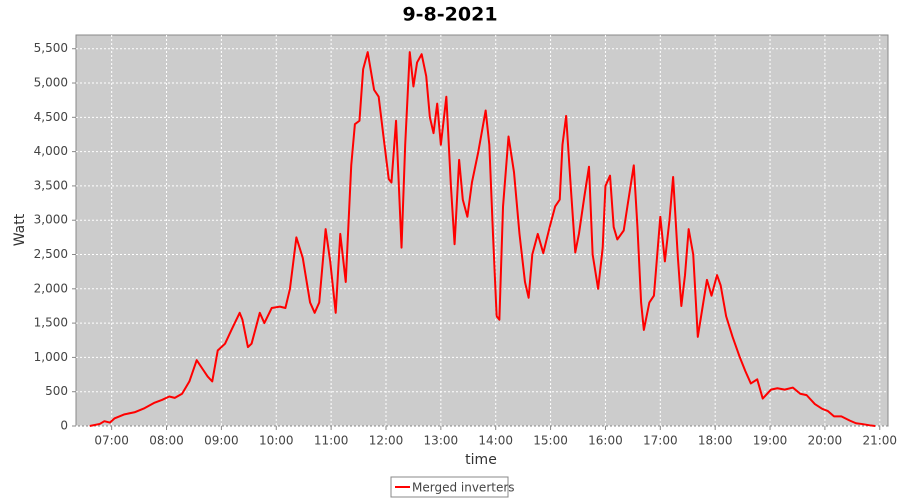 The height and width of the screenshot is (500, 900). Describe the element at coordinates (605, 441) in the screenshot. I see `x-tick-label: 16:00` at that location.